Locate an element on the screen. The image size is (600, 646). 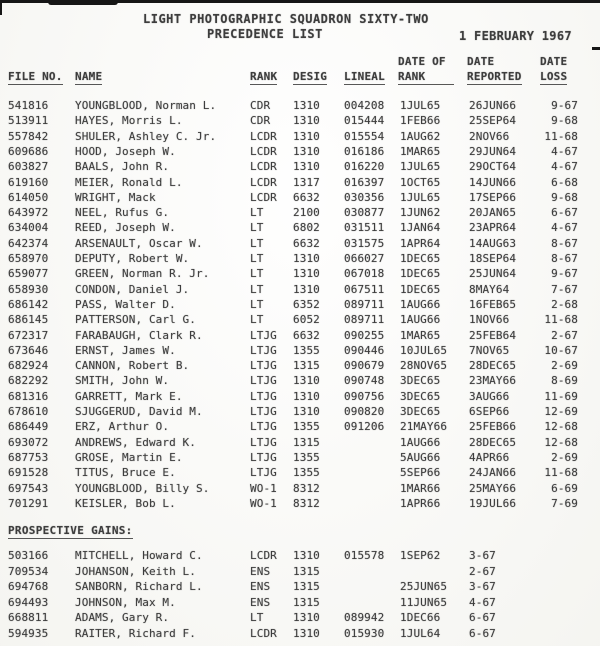
file-no-cell: 701291 is located at coordinates (28, 503).